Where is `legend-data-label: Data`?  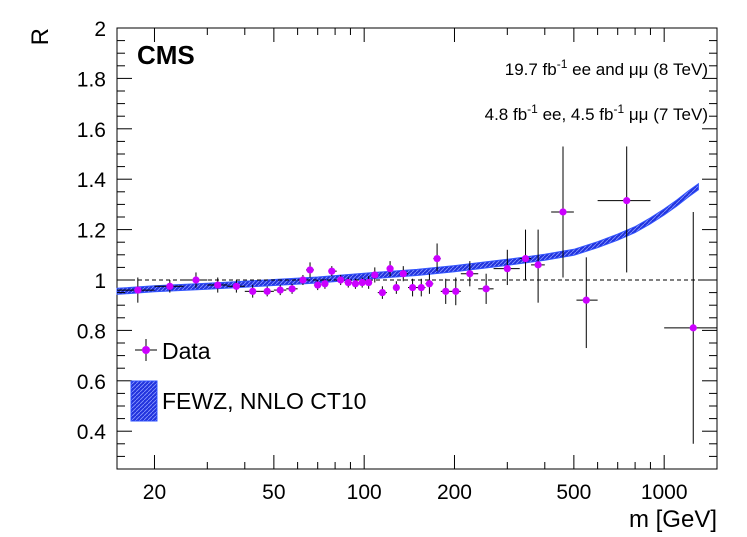
legend-data-label: Data is located at coordinates (186, 351).